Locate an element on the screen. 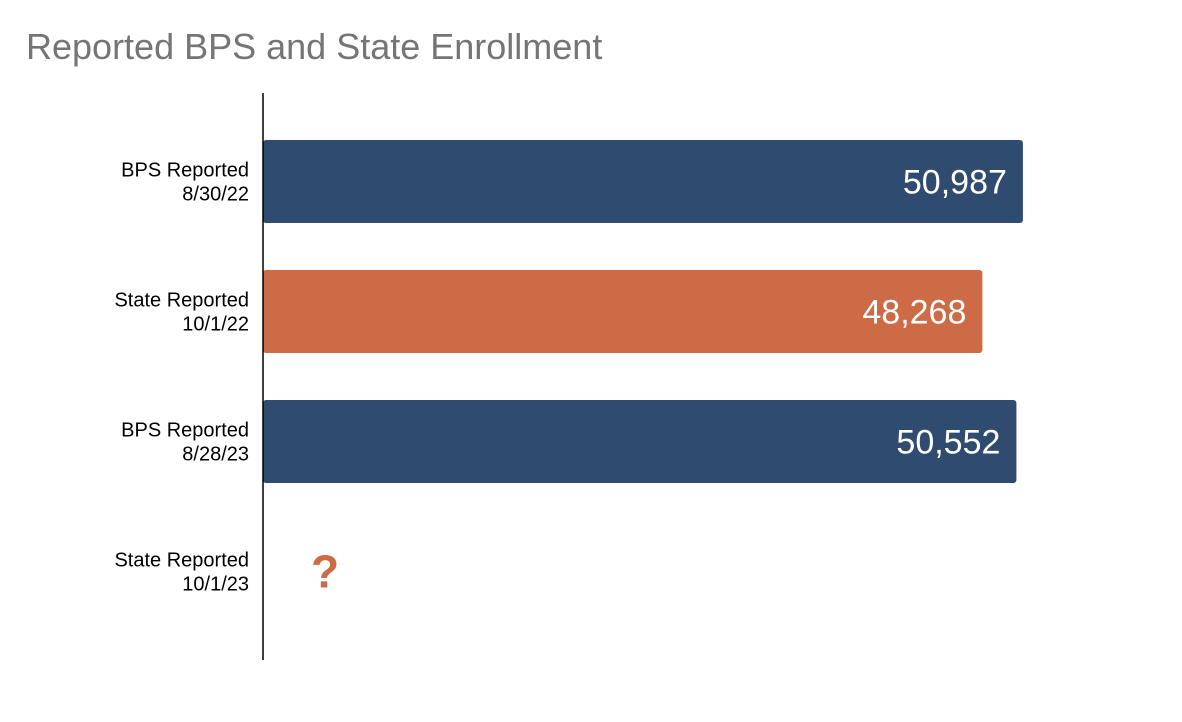  category-label-line: 8/28/23 is located at coordinates (215, 455).